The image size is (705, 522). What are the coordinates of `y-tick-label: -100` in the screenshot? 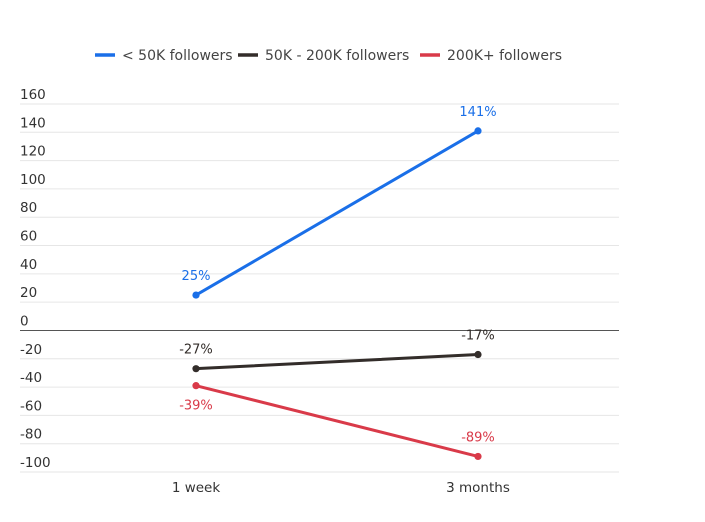 It's located at (35, 463).